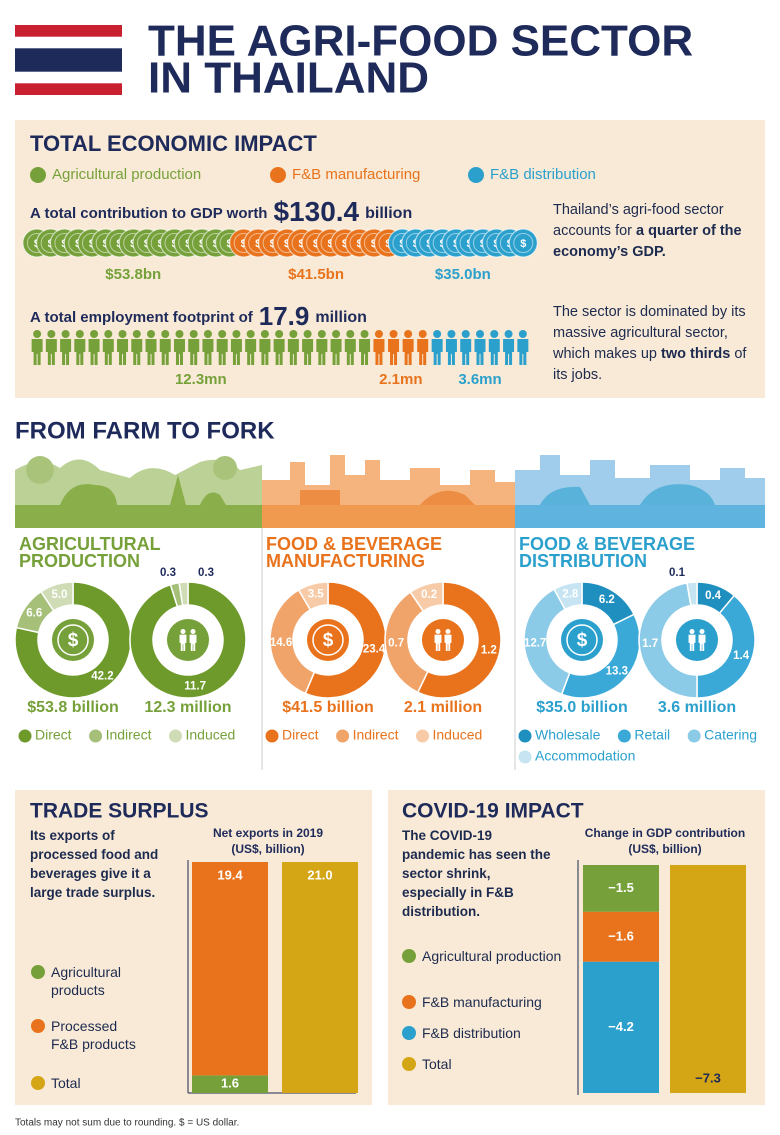 This screenshot has width=780, height=1135. Describe the element at coordinates (650, 644) in the screenshot. I see `donut-label: 1.7` at that location.